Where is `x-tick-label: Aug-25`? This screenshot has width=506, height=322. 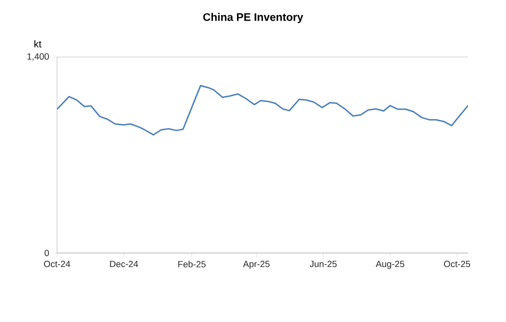
x-tick-label: Aug-25 is located at coordinates (390, 264).